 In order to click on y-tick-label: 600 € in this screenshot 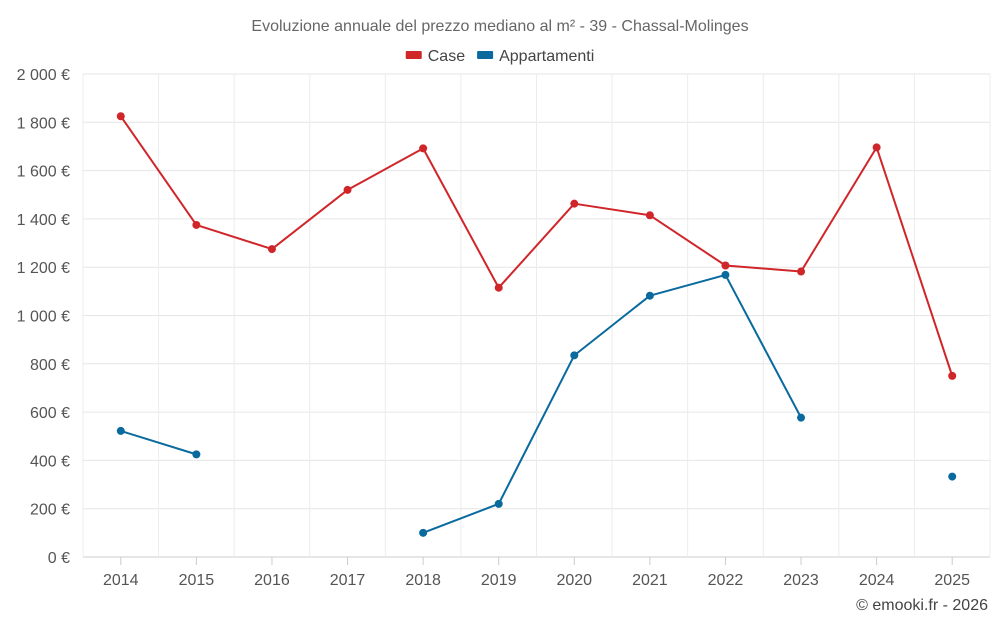, I will do `click(50, 413)`.